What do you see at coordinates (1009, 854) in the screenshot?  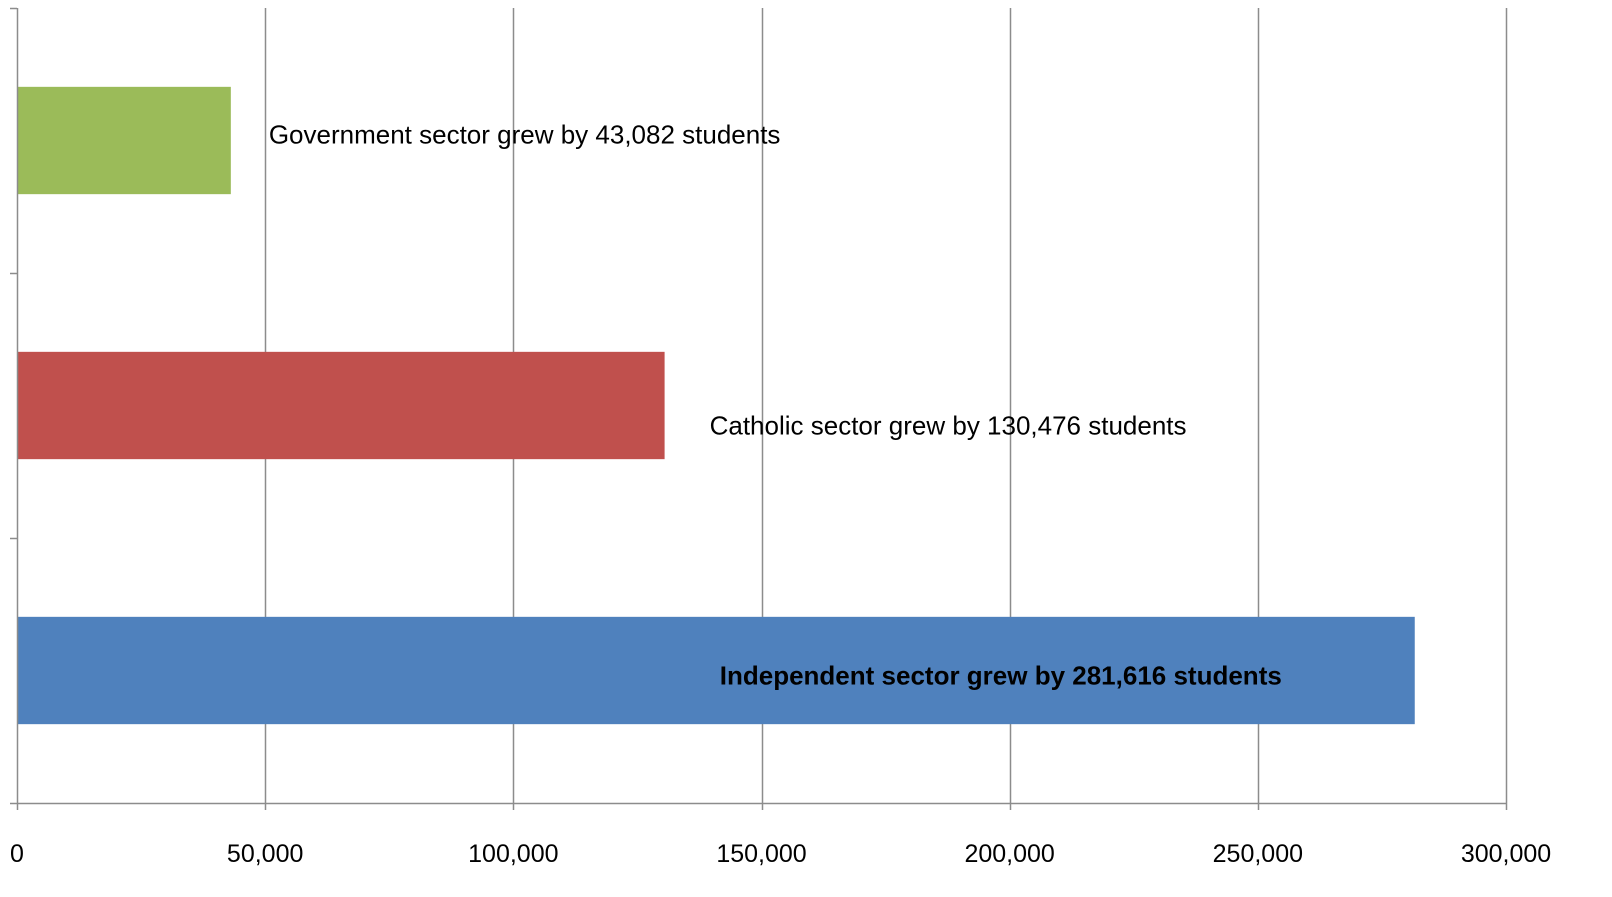 I see `x-tick-label: 200,000` at bounding box center [1009, 854].